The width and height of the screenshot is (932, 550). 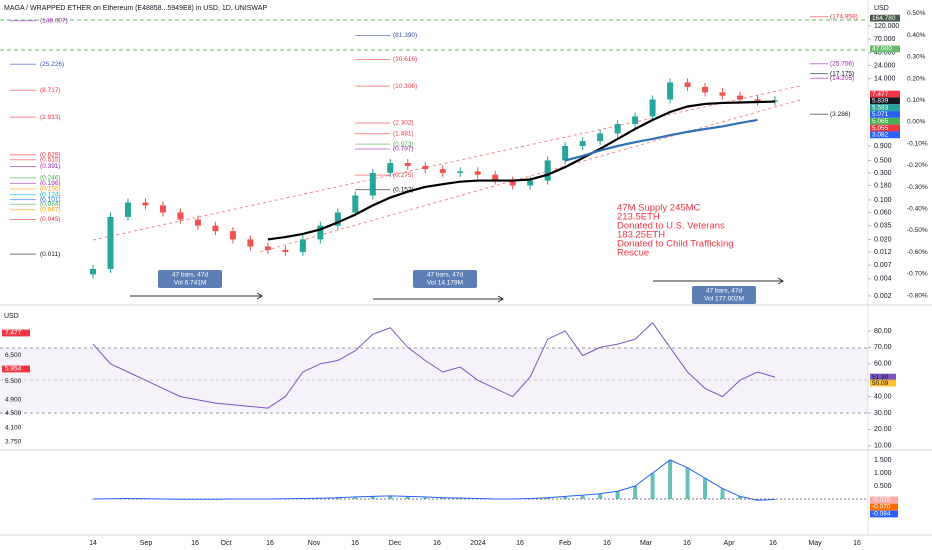 What do you see at coordinates (886, 26) in the screenshot?
I see `price-tick-label: 120.000` at bounding box center [886, 26].